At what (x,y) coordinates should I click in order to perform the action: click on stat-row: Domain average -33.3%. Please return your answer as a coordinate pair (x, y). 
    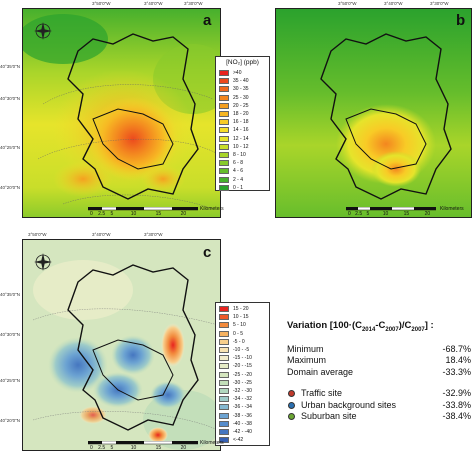
    Looking at the image, I should click on (379, 372).